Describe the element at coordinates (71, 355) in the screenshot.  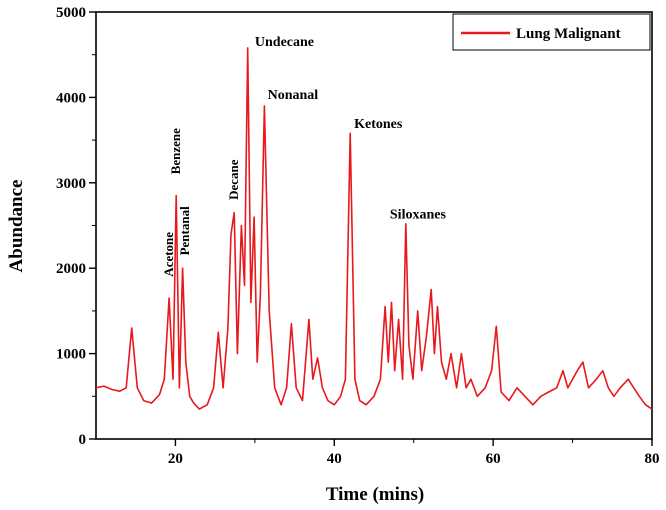
I see `y-tick-label: 1000` at that location.